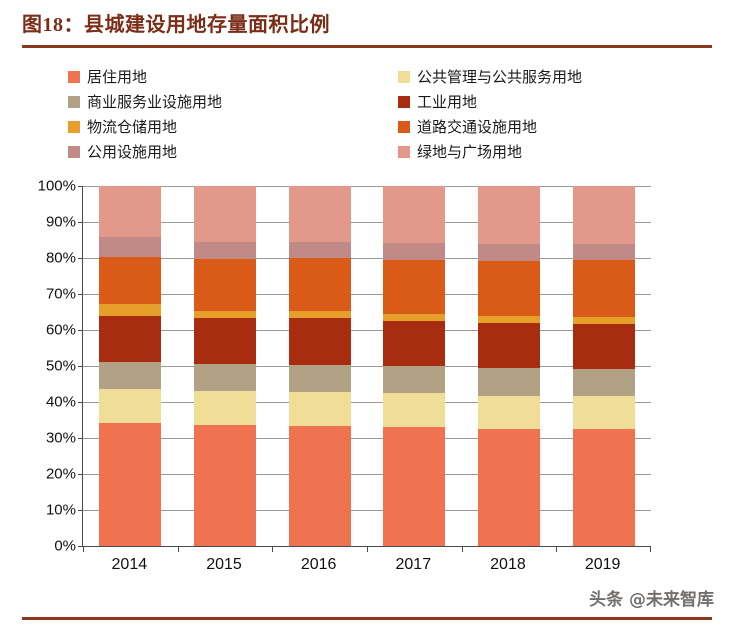  I want to click on legend-item-label: 物流仓储用地, so click(132, 127).